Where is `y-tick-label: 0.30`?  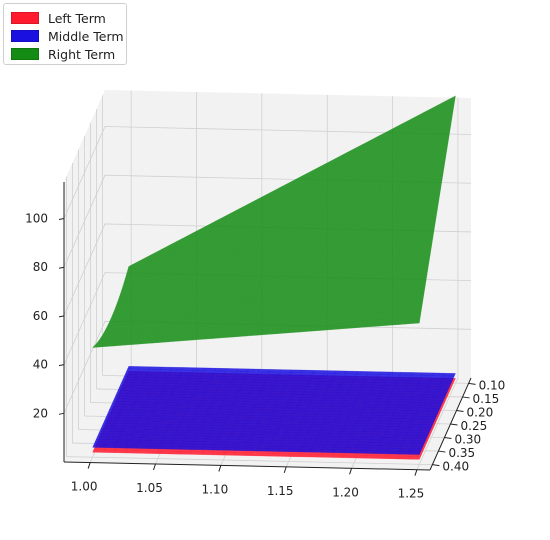 y-tick-label: 0.30 is located at coordinates (467, 440).